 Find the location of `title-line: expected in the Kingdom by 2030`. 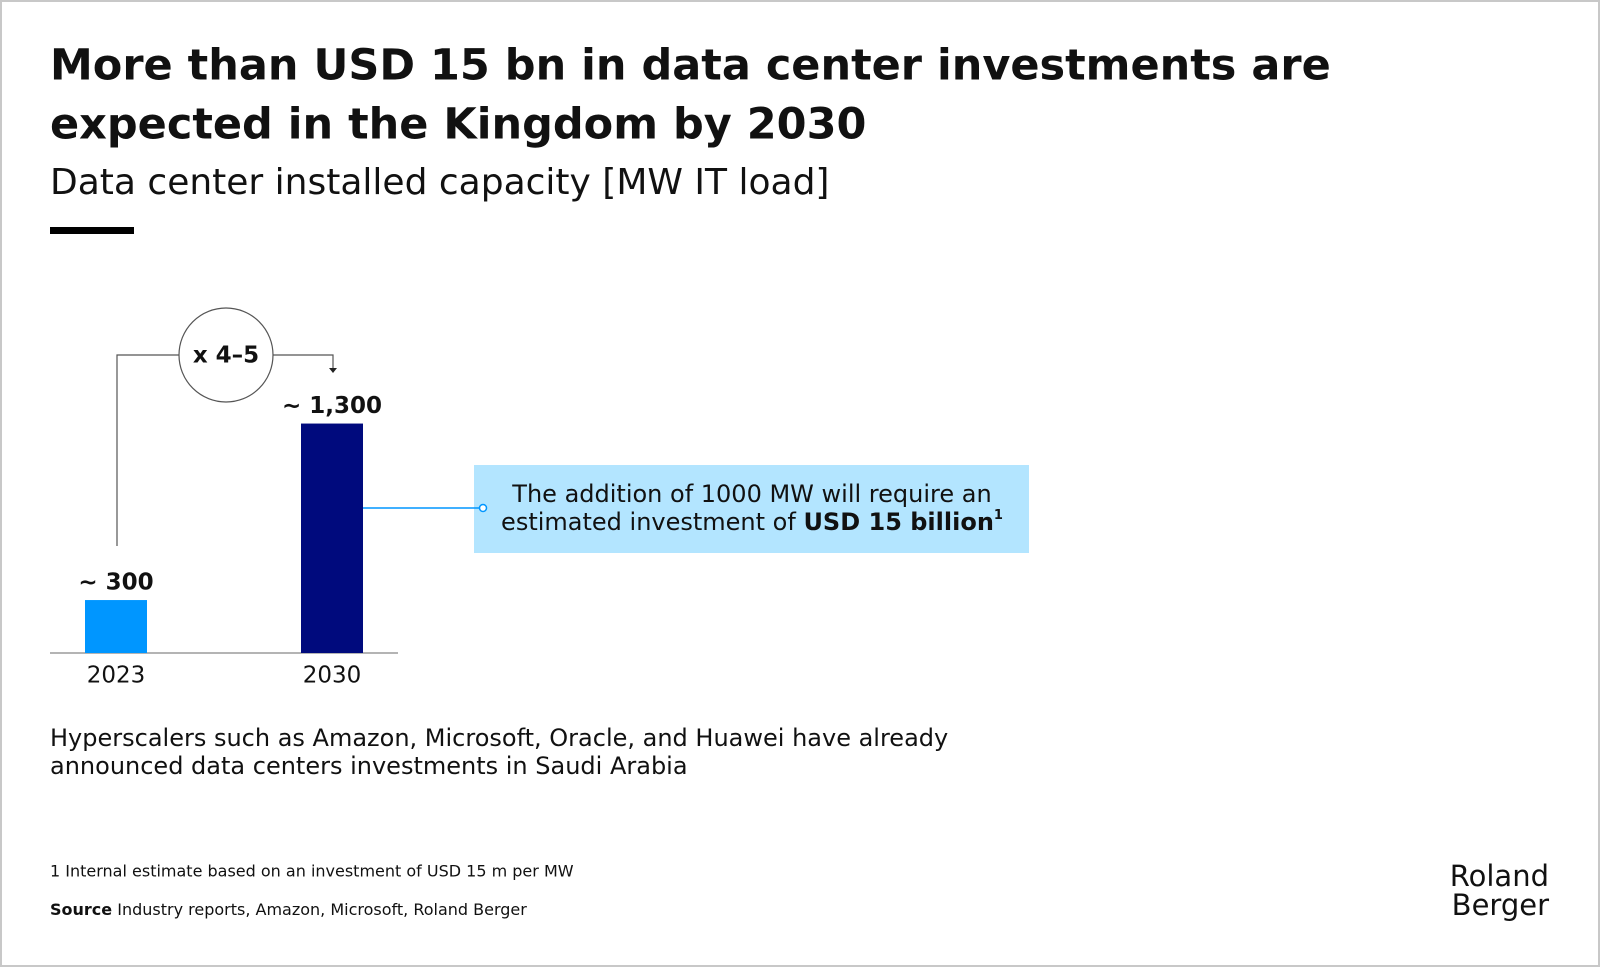

title-line: expected in the Kingdom by 2030 is located at coordinates (458, 125).